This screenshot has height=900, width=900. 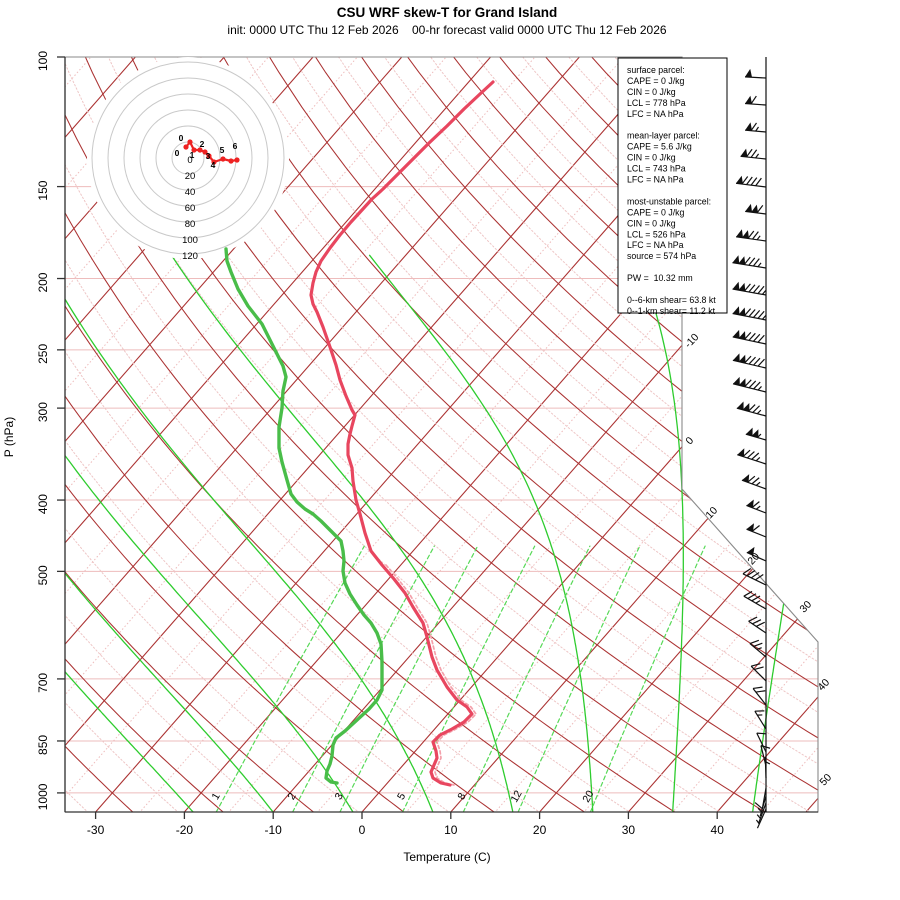 I want to click on hodograph-ring, so click(x=188, y=158).